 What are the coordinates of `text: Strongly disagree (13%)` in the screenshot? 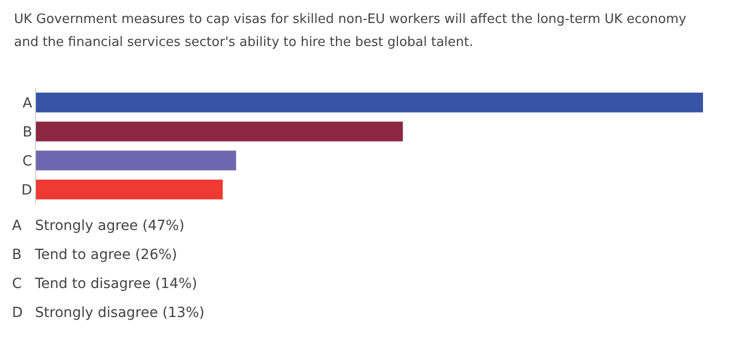 It's located at (119, 313).